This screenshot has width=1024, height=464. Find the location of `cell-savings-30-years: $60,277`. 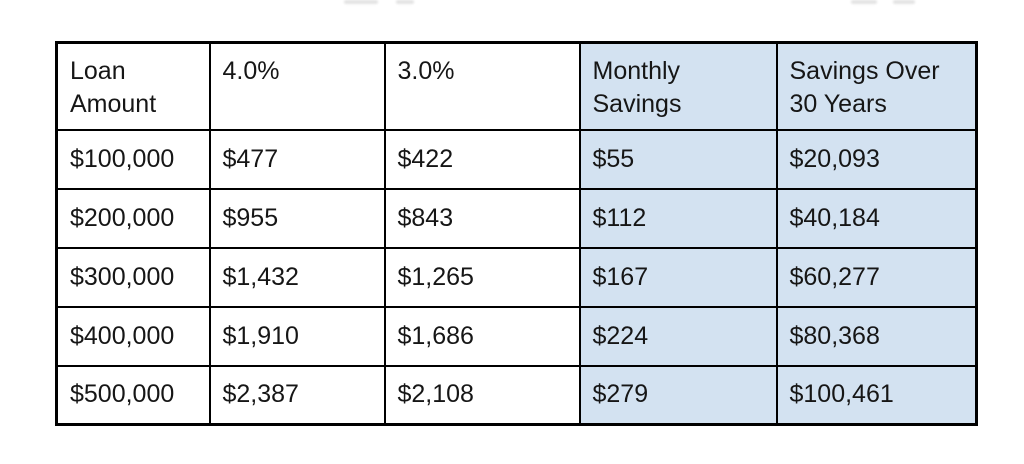

cell-savings-30-years: $60,277 is located at coordinates (876, 277).